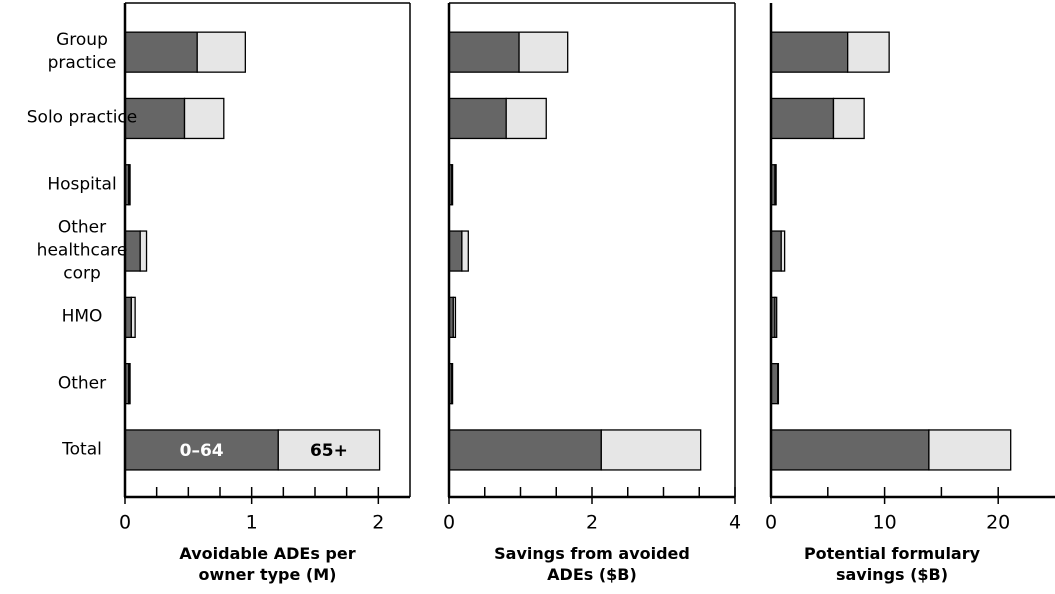  I want to click on category-label: Solo practice, so click(82, 117).